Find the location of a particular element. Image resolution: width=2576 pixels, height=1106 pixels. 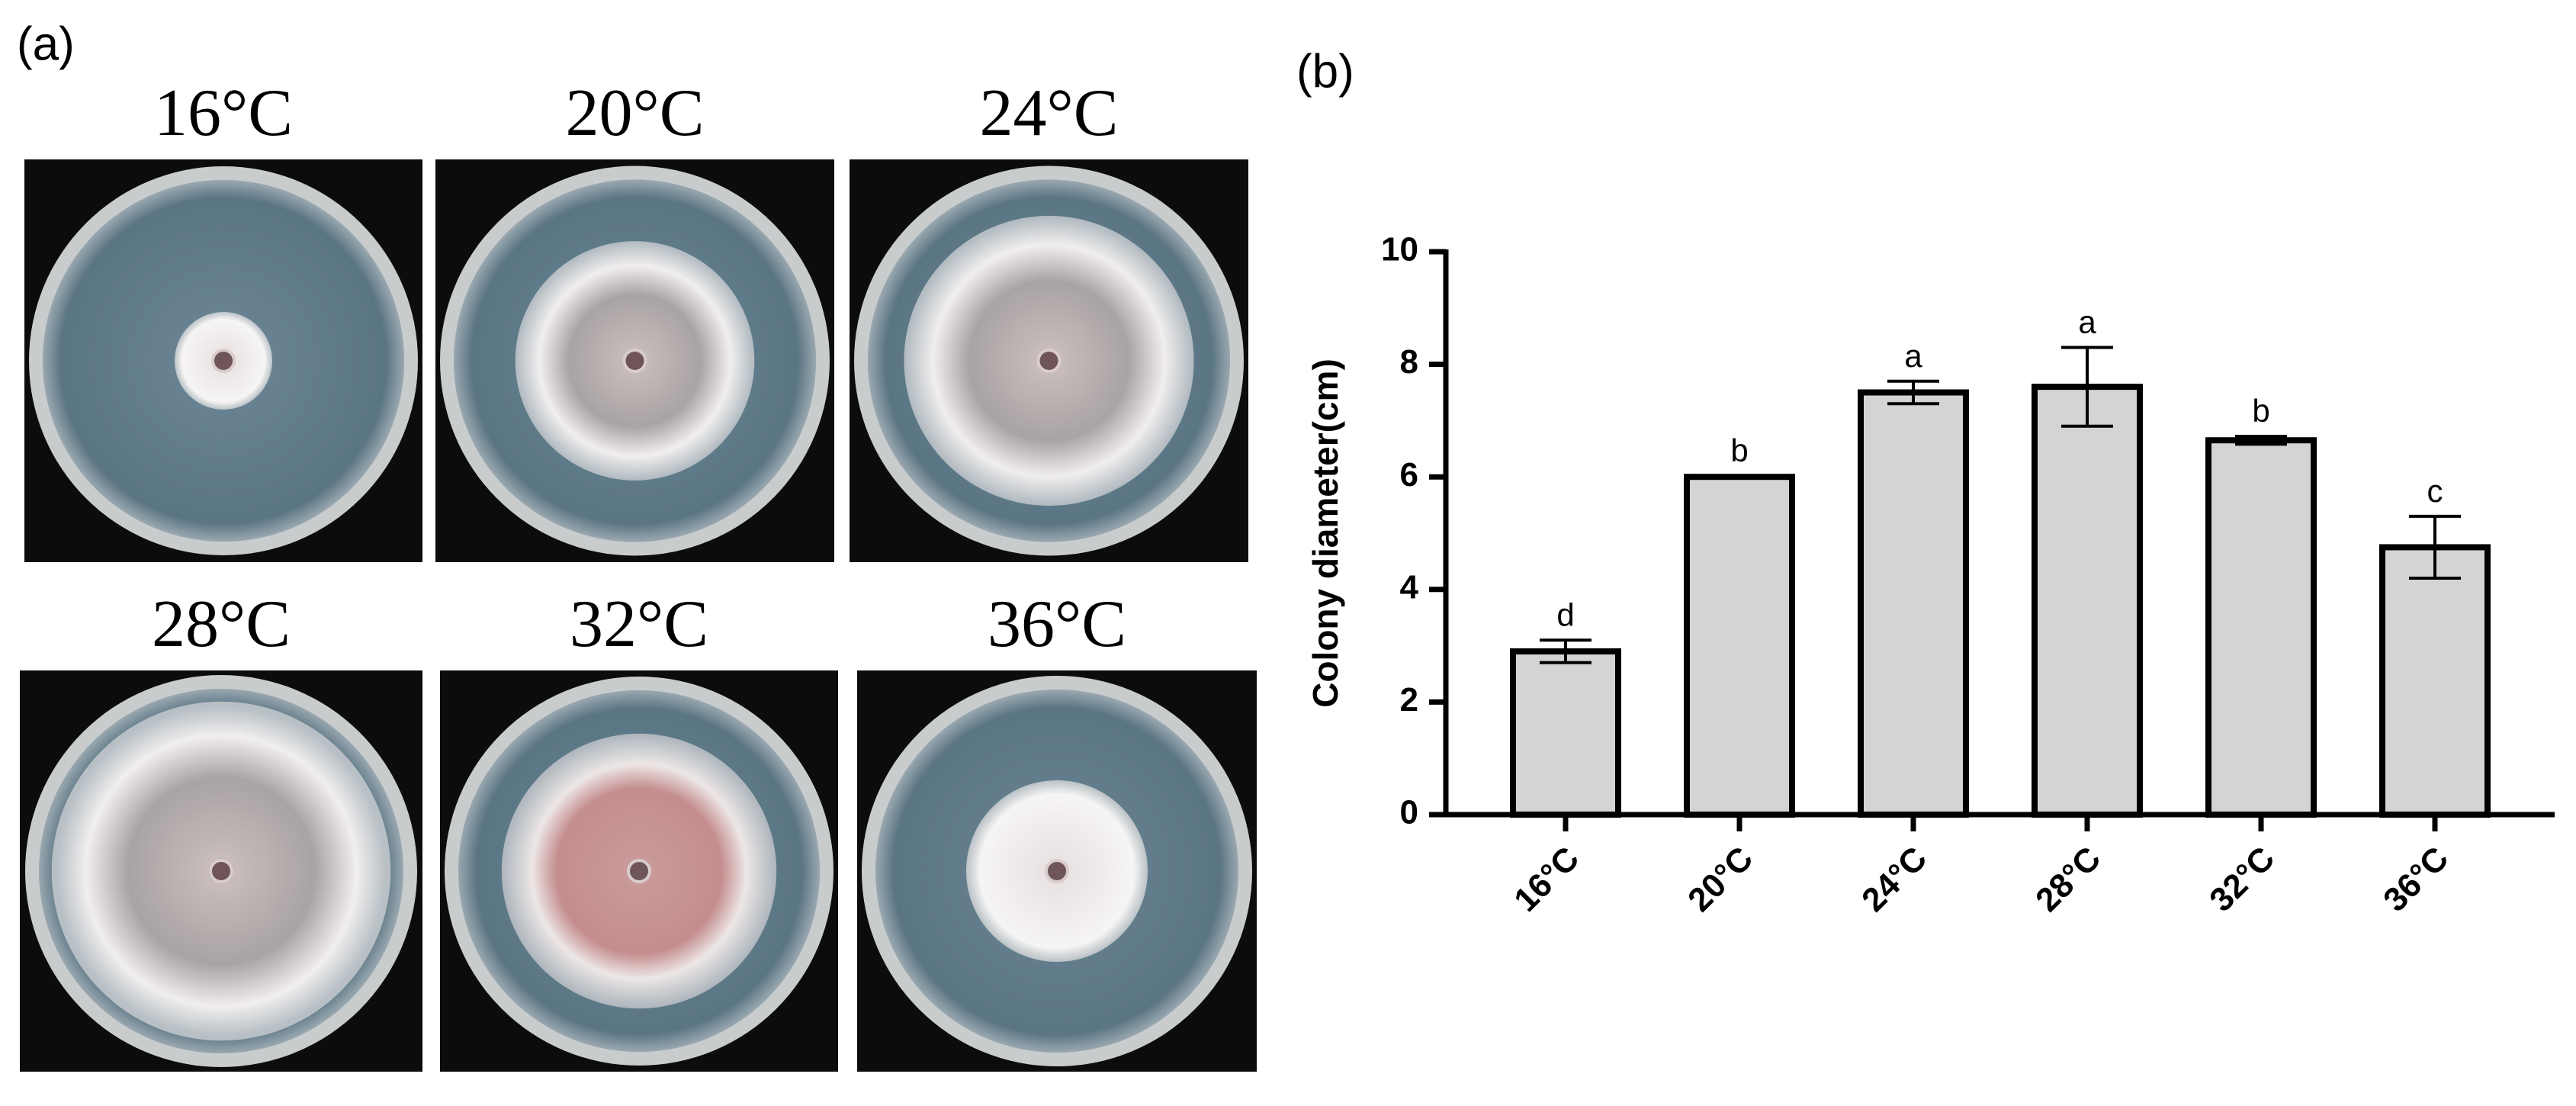

plate-label: 36°C is located at coordinates (1057, 624).